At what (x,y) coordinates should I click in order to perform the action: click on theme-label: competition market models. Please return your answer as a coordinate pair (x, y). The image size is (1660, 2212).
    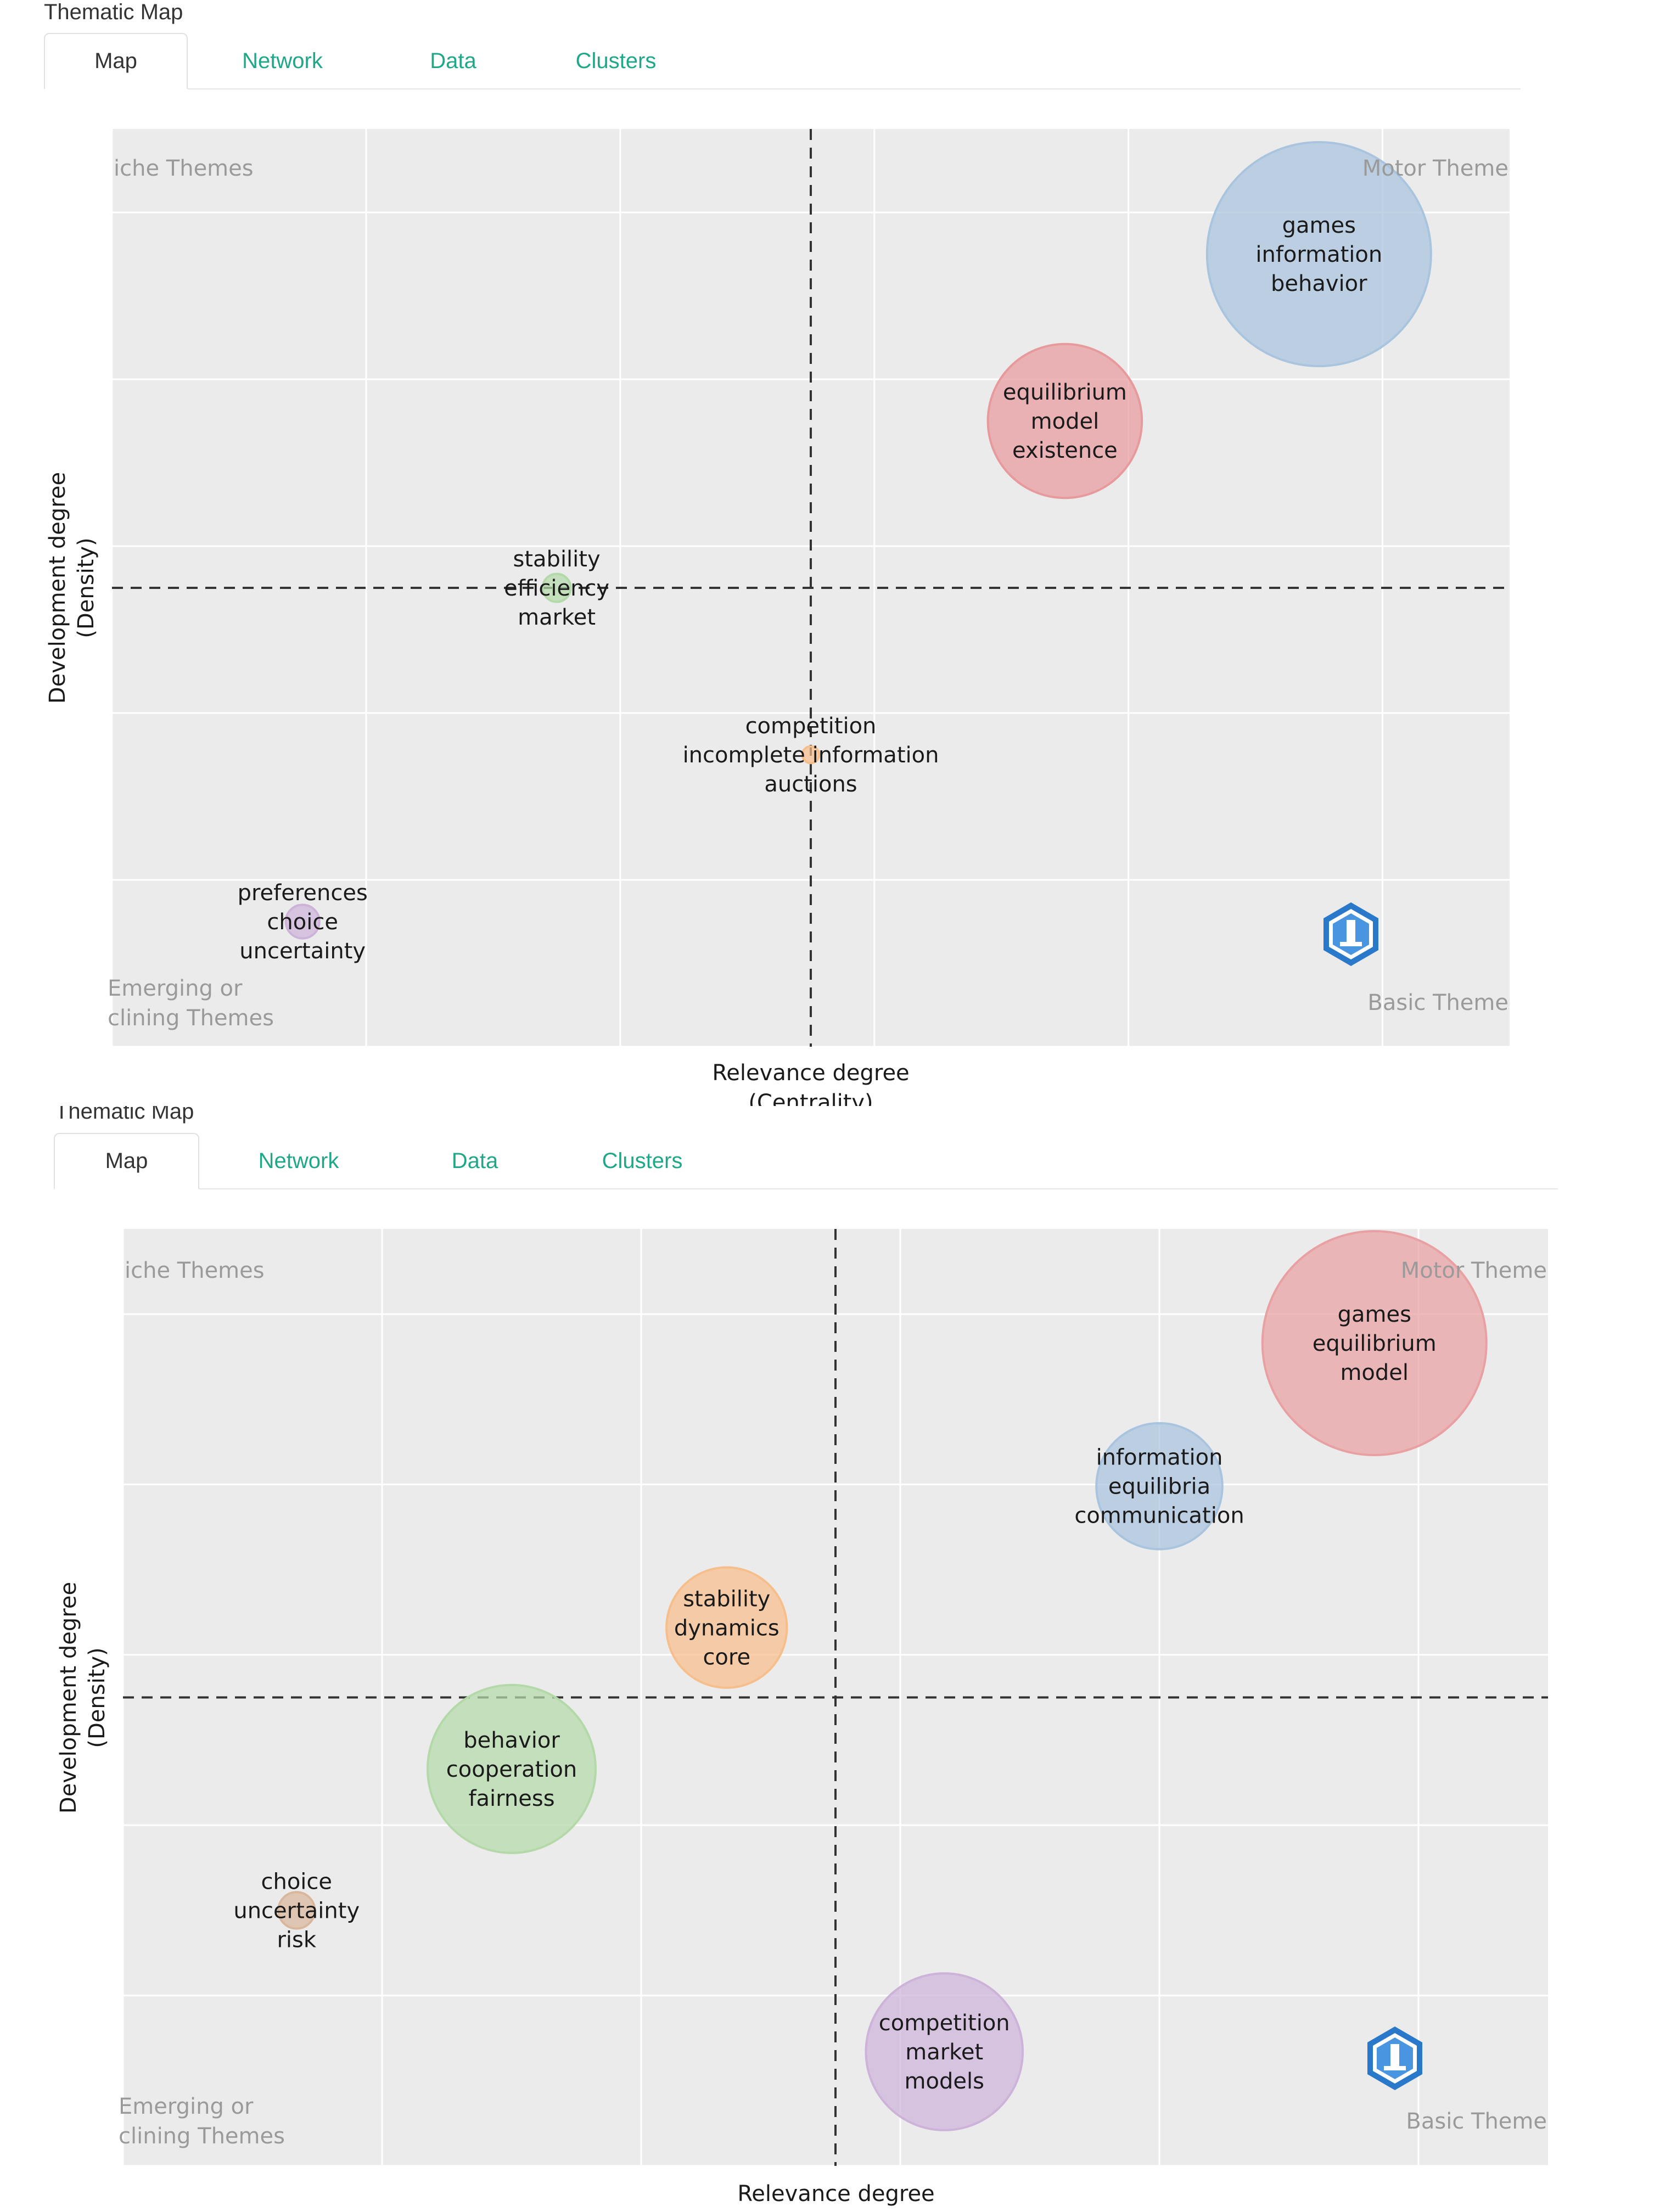
    Looking at the image, I should click on (945, 2052).